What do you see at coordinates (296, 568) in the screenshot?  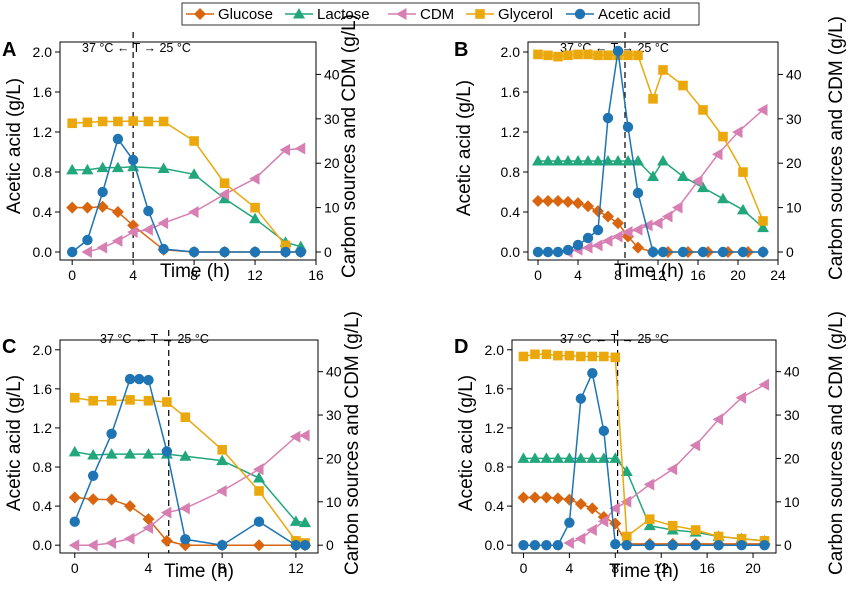 I see `x-tick-label-c: 12` at bounding box center [296, 568].